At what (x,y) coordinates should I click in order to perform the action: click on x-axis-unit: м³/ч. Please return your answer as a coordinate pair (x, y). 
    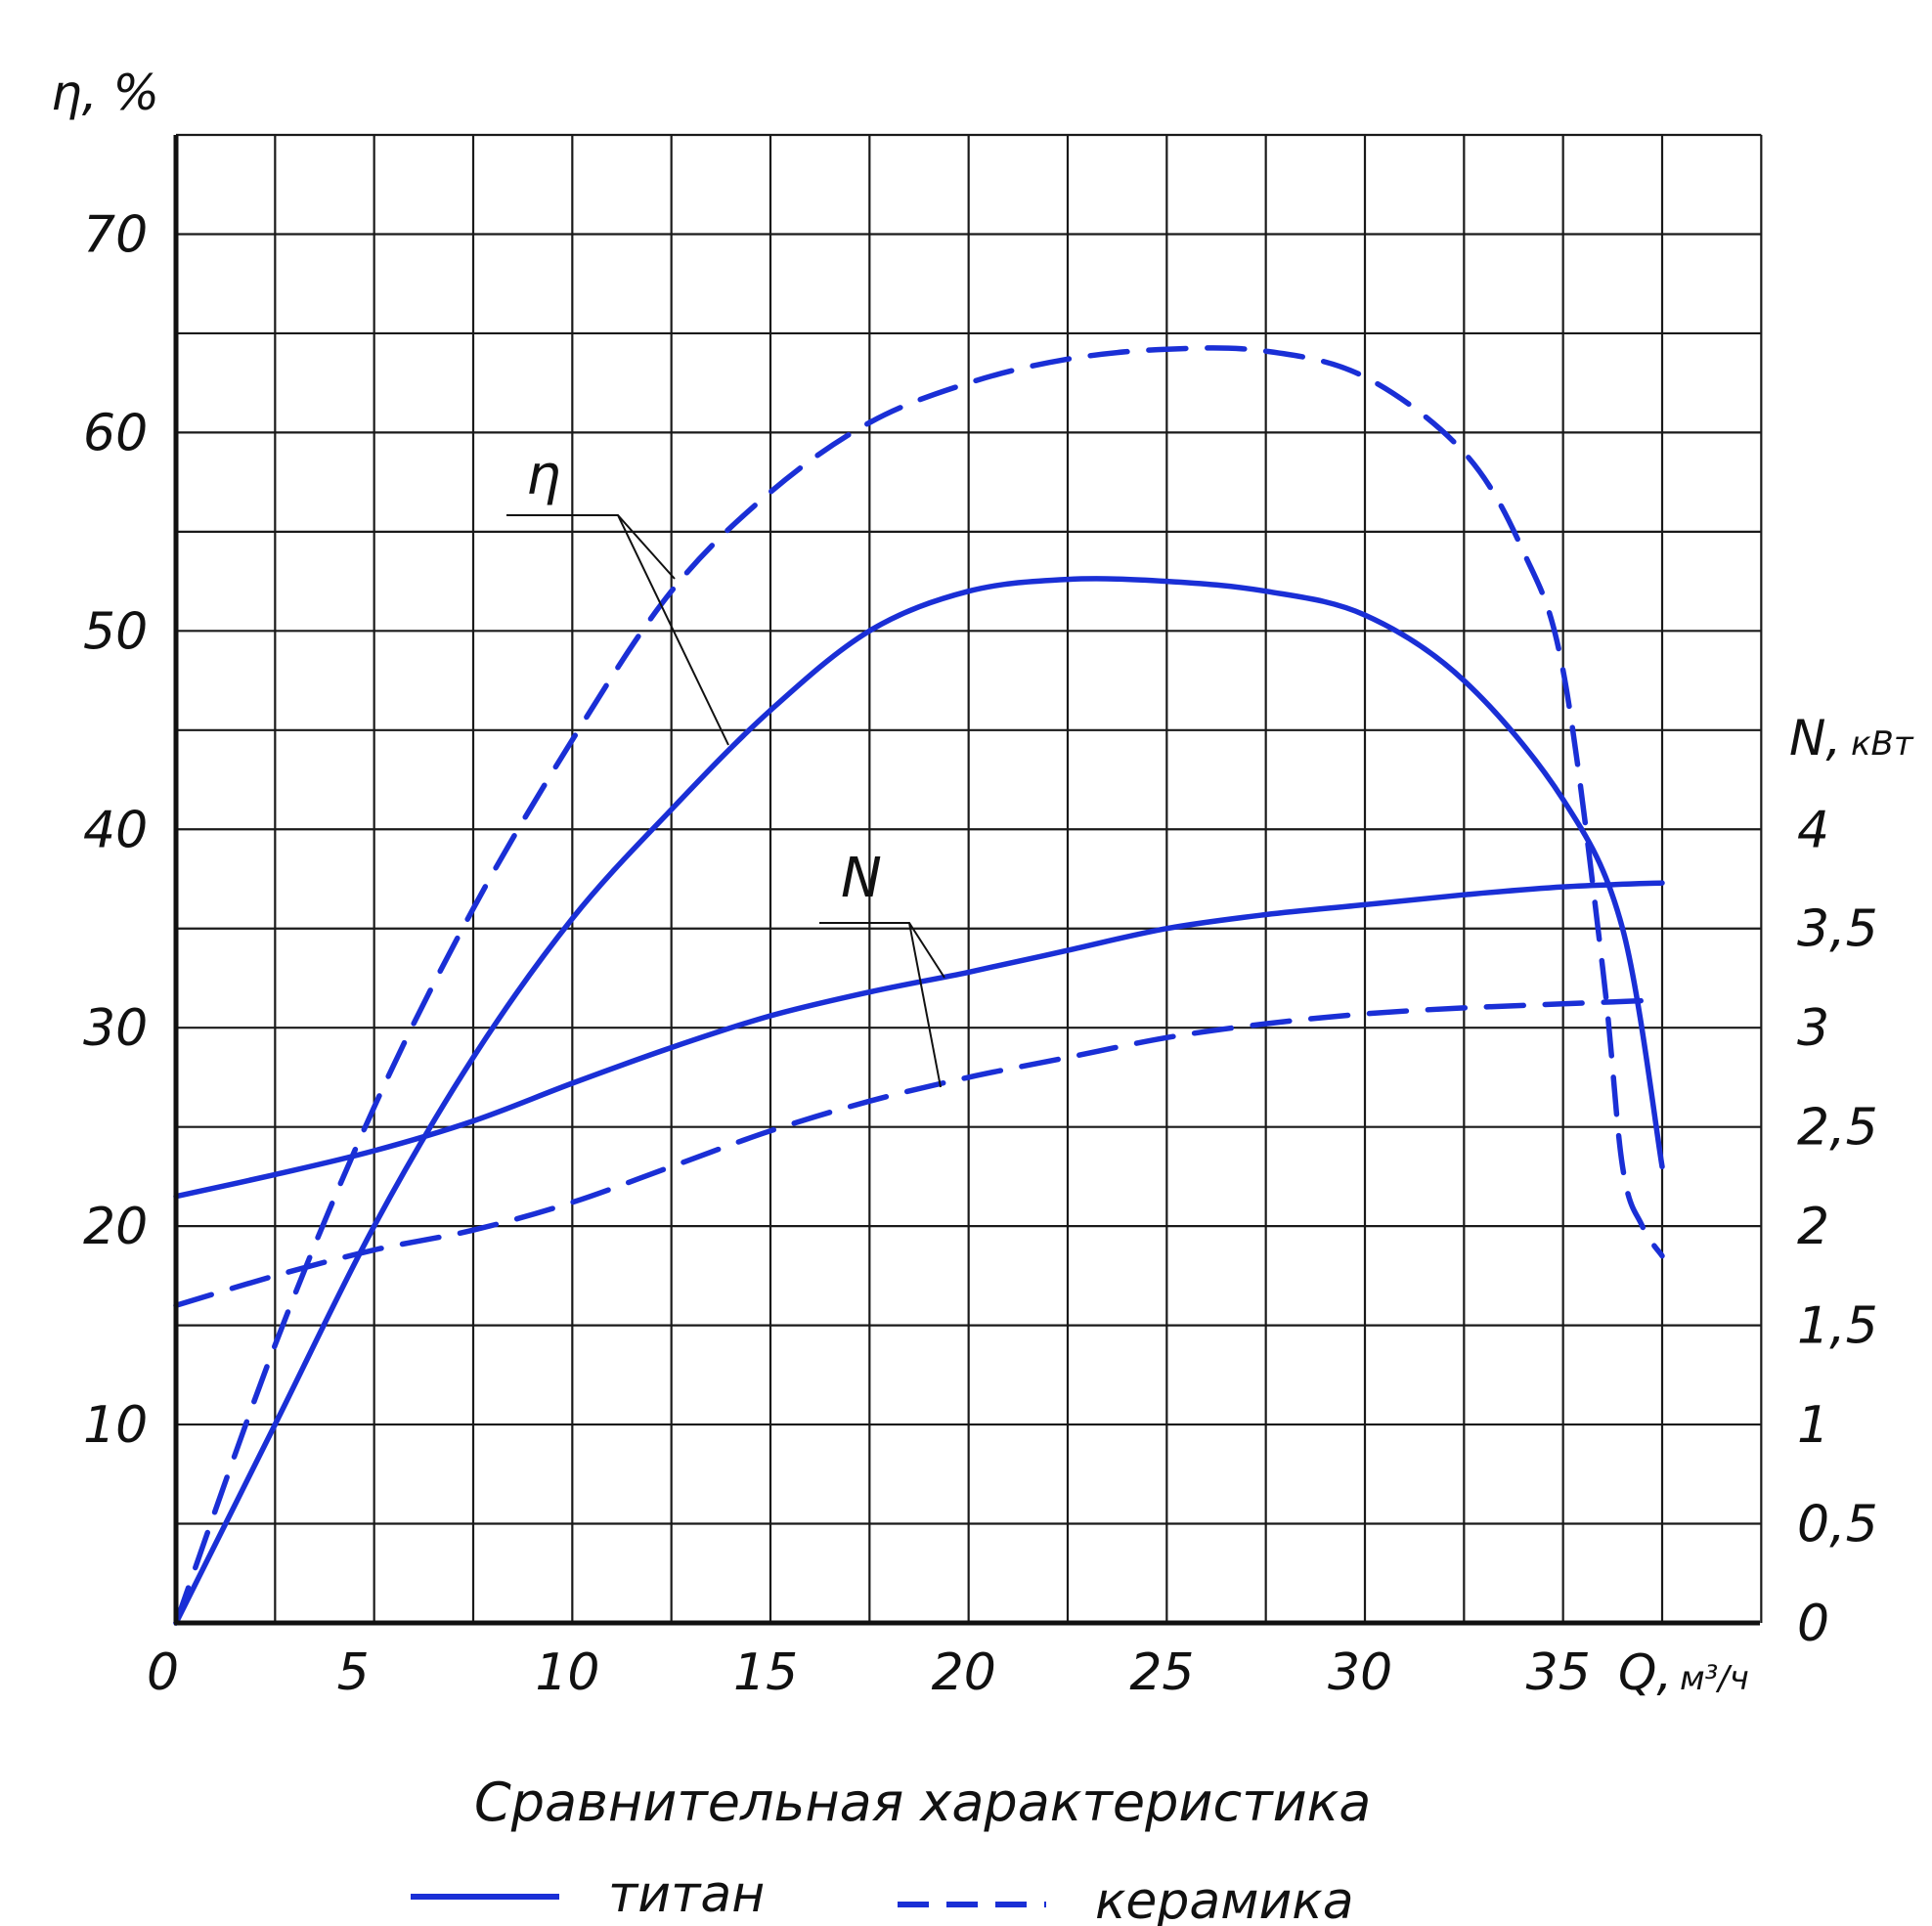
    Looking at the image, I should click on (1714, 1678).